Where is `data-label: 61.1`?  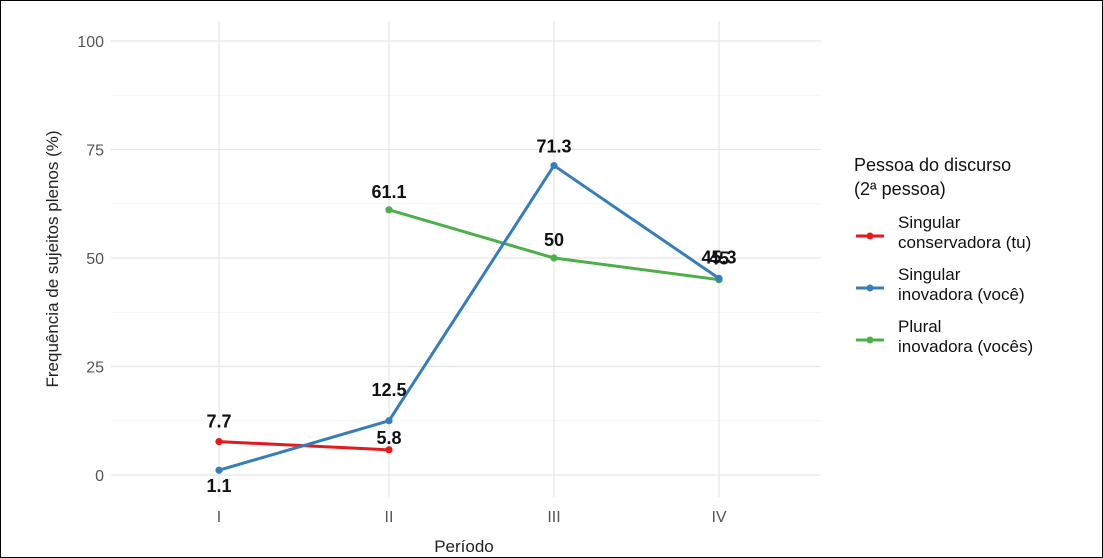
data-label: 61.1 is located at coordinates (388, 192).